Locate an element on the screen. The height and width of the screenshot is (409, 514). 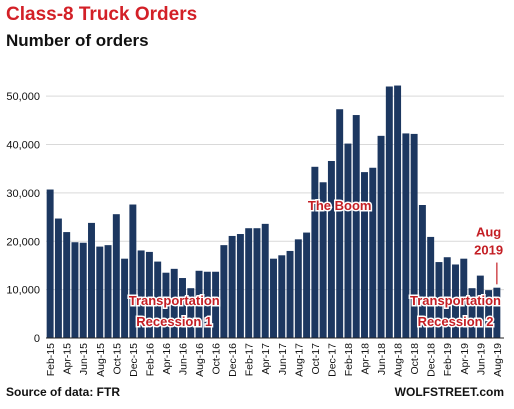
x-tick-label: Oct-18 is located at coordinates (415, 359).